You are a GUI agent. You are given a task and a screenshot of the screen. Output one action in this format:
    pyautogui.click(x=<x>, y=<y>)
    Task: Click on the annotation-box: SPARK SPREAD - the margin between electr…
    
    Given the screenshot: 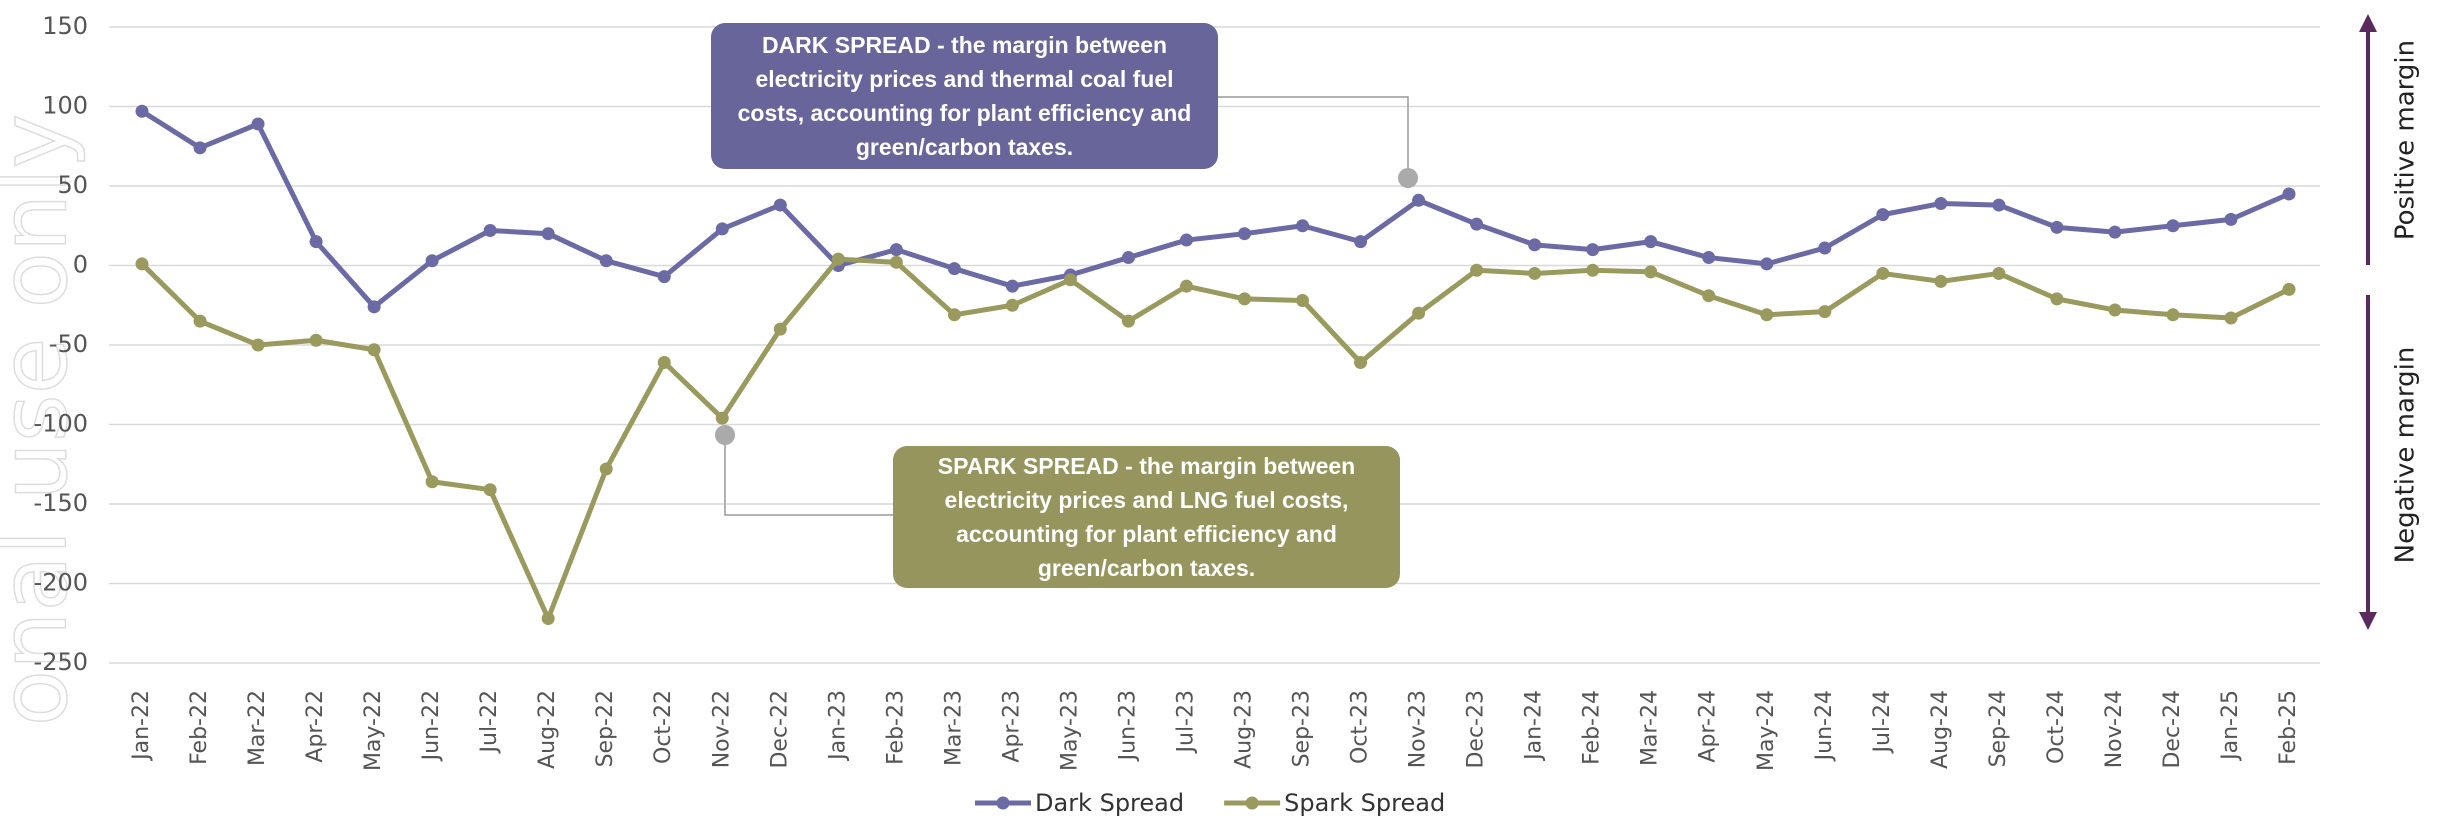 What is the action you would take?
    pyautogui.click(x=1146, y=517)
    